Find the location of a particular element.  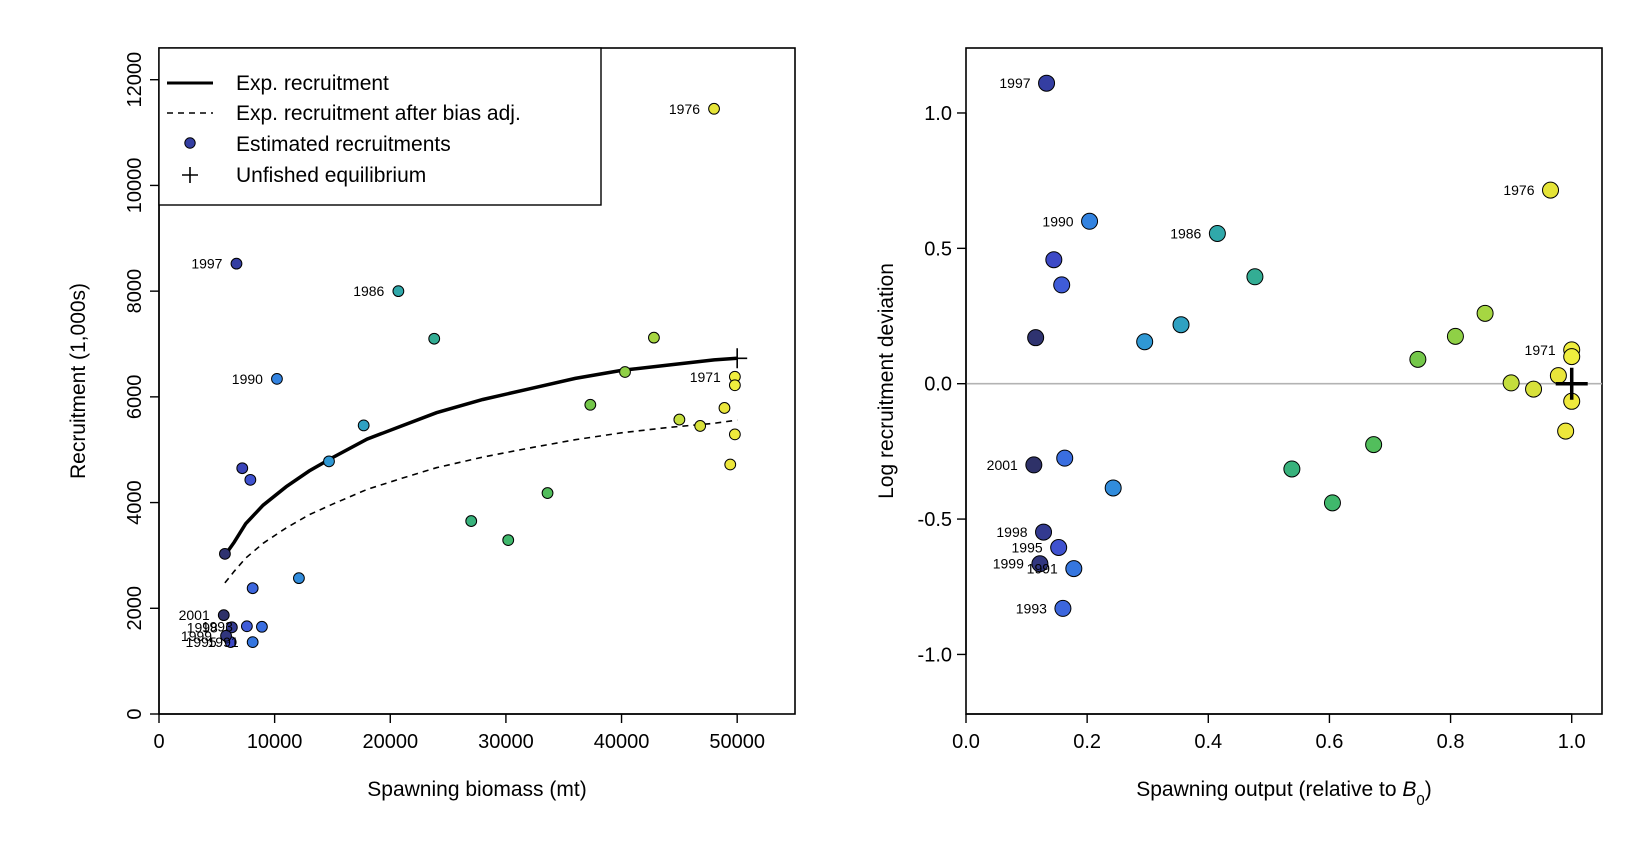

x-tick-label: 0 is located at coordinates (158, 742).